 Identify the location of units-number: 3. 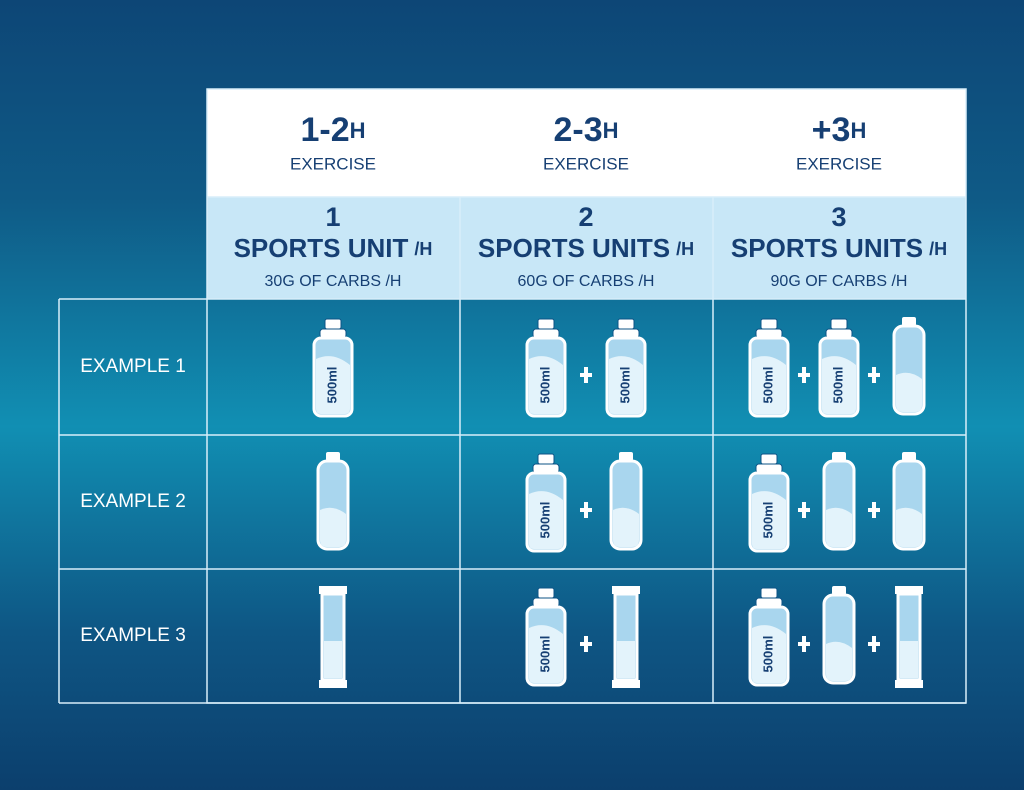
(838, 217).